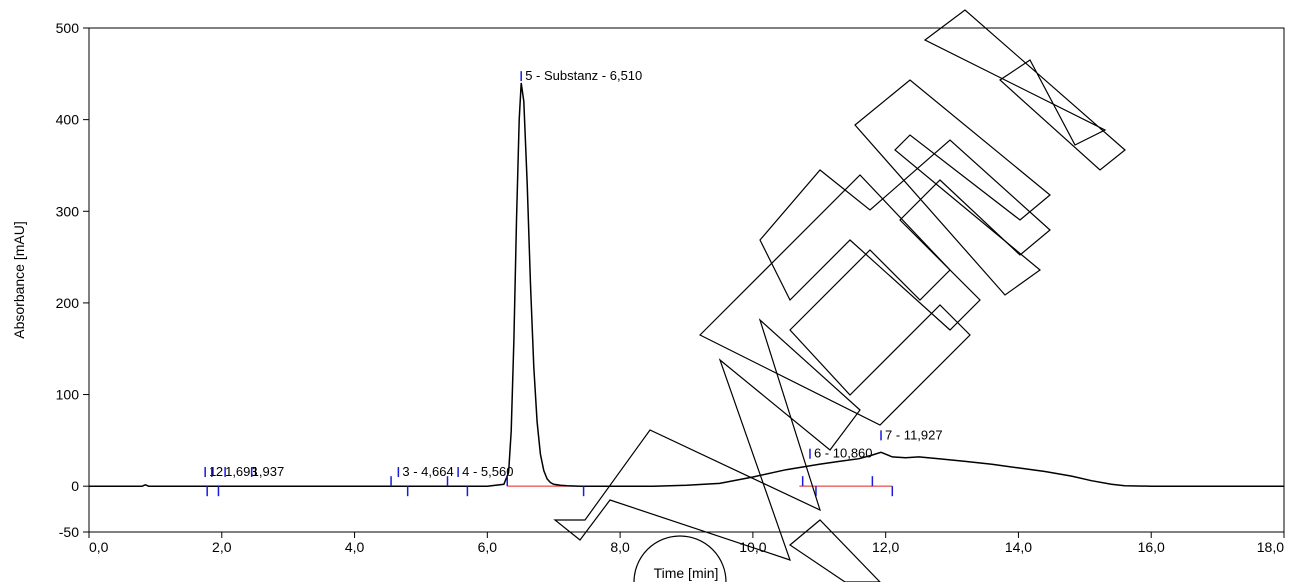 This screenshot has width=1315, height=582. I want to click on y-tick-label: 200, so click(68, 303).